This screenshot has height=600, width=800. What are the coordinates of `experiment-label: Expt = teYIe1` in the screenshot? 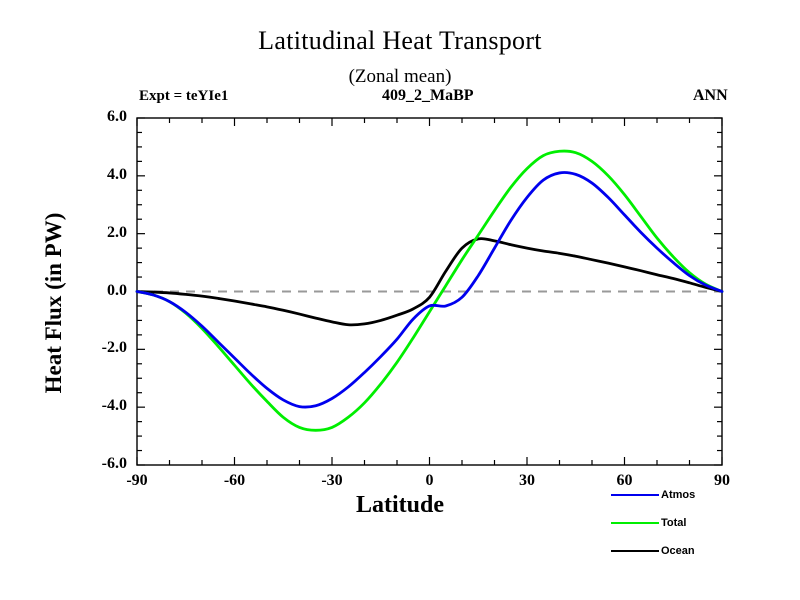 It's located at (184, 96).